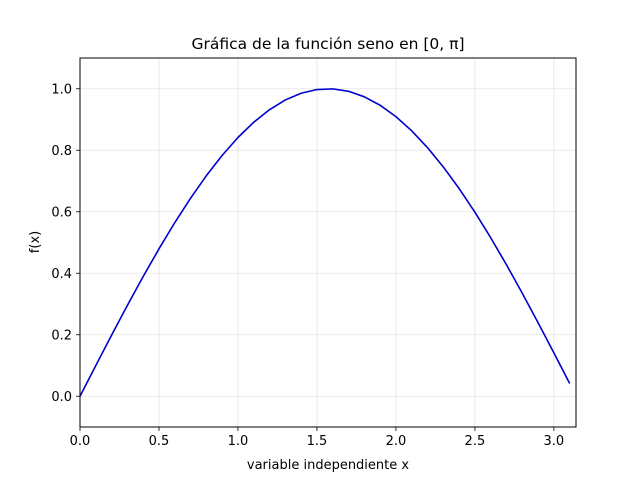 This screenshot has width=640, height=480. Describe the element at coordinates (35, 242) in the screenshot. I see `y-axis-label: f(x)` at that location.